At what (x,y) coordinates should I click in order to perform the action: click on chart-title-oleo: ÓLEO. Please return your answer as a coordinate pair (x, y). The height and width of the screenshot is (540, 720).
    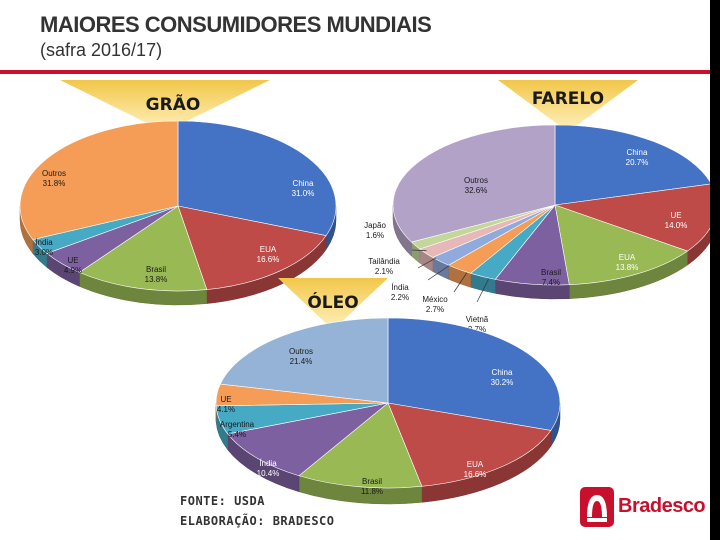
    Looking at the image, I should click on (332, 302).